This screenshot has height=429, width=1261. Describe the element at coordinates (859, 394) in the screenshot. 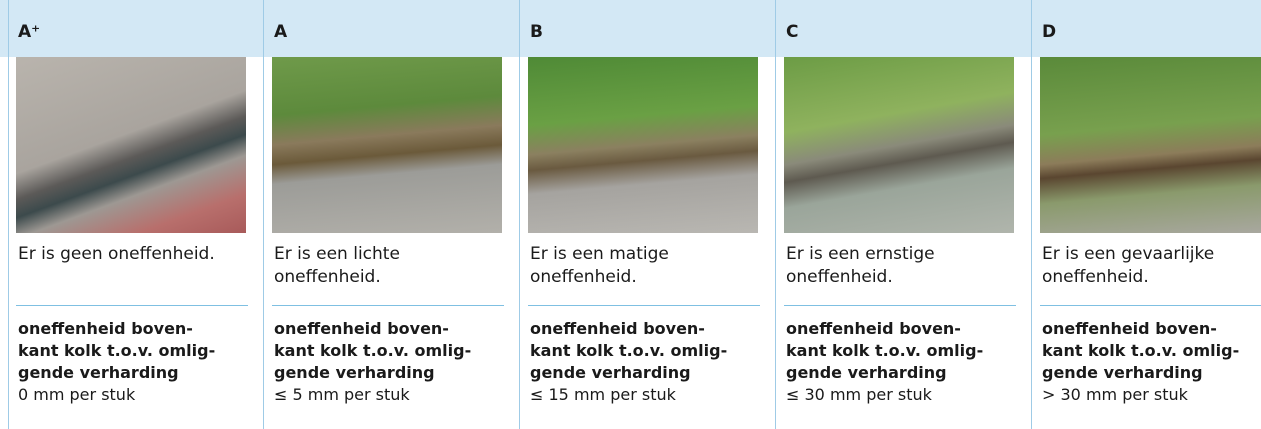

I see `measure: ≤ 30 mm per stuk` at that location.